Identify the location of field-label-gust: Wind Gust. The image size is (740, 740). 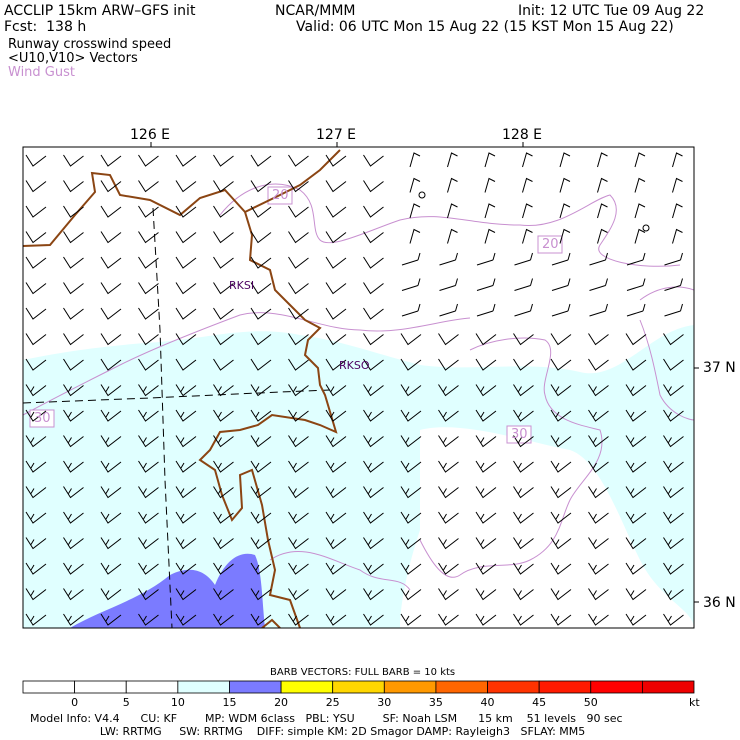
(41, 72).